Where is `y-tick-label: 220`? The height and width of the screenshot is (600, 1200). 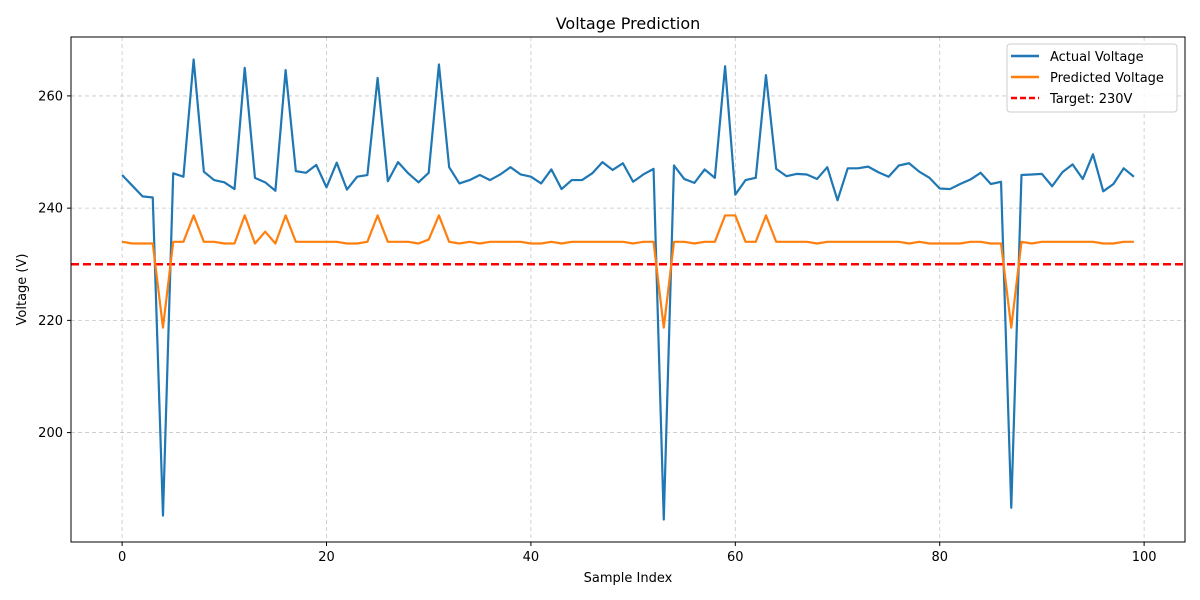
y-tick-label: 220 is located at coordinates (50, 321).